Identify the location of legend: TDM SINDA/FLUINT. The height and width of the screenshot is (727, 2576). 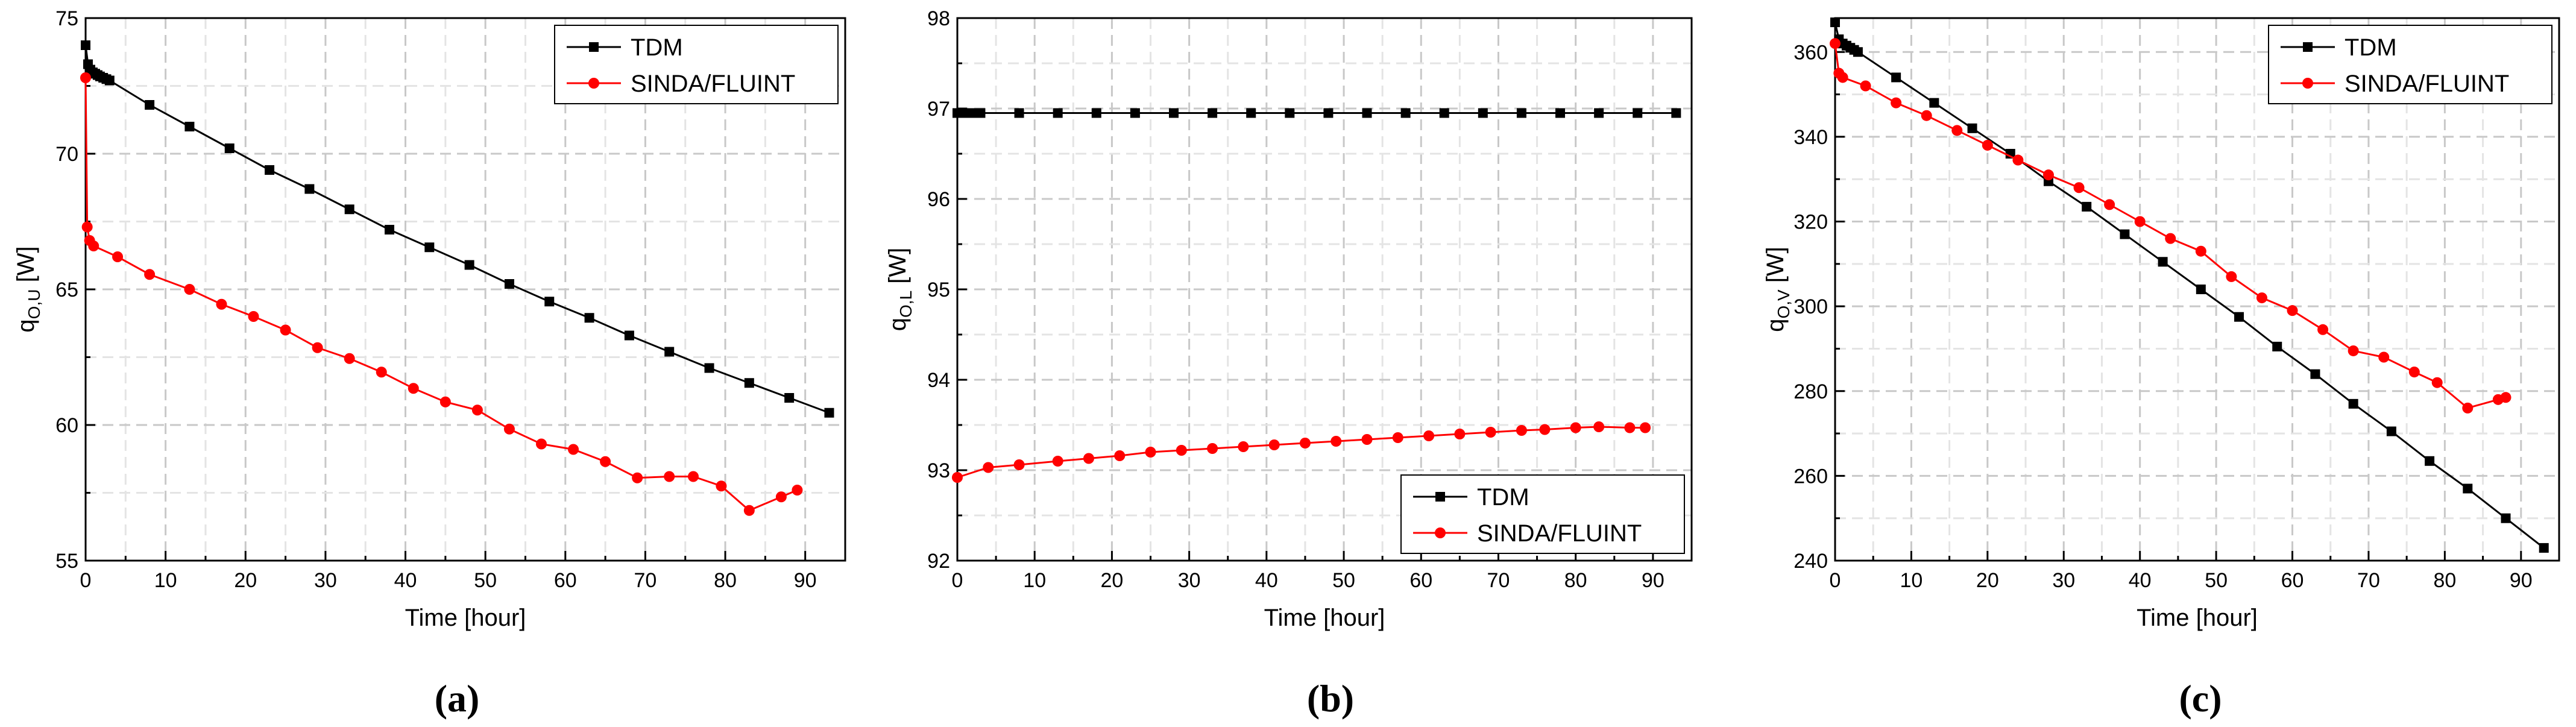
(2410, 64).